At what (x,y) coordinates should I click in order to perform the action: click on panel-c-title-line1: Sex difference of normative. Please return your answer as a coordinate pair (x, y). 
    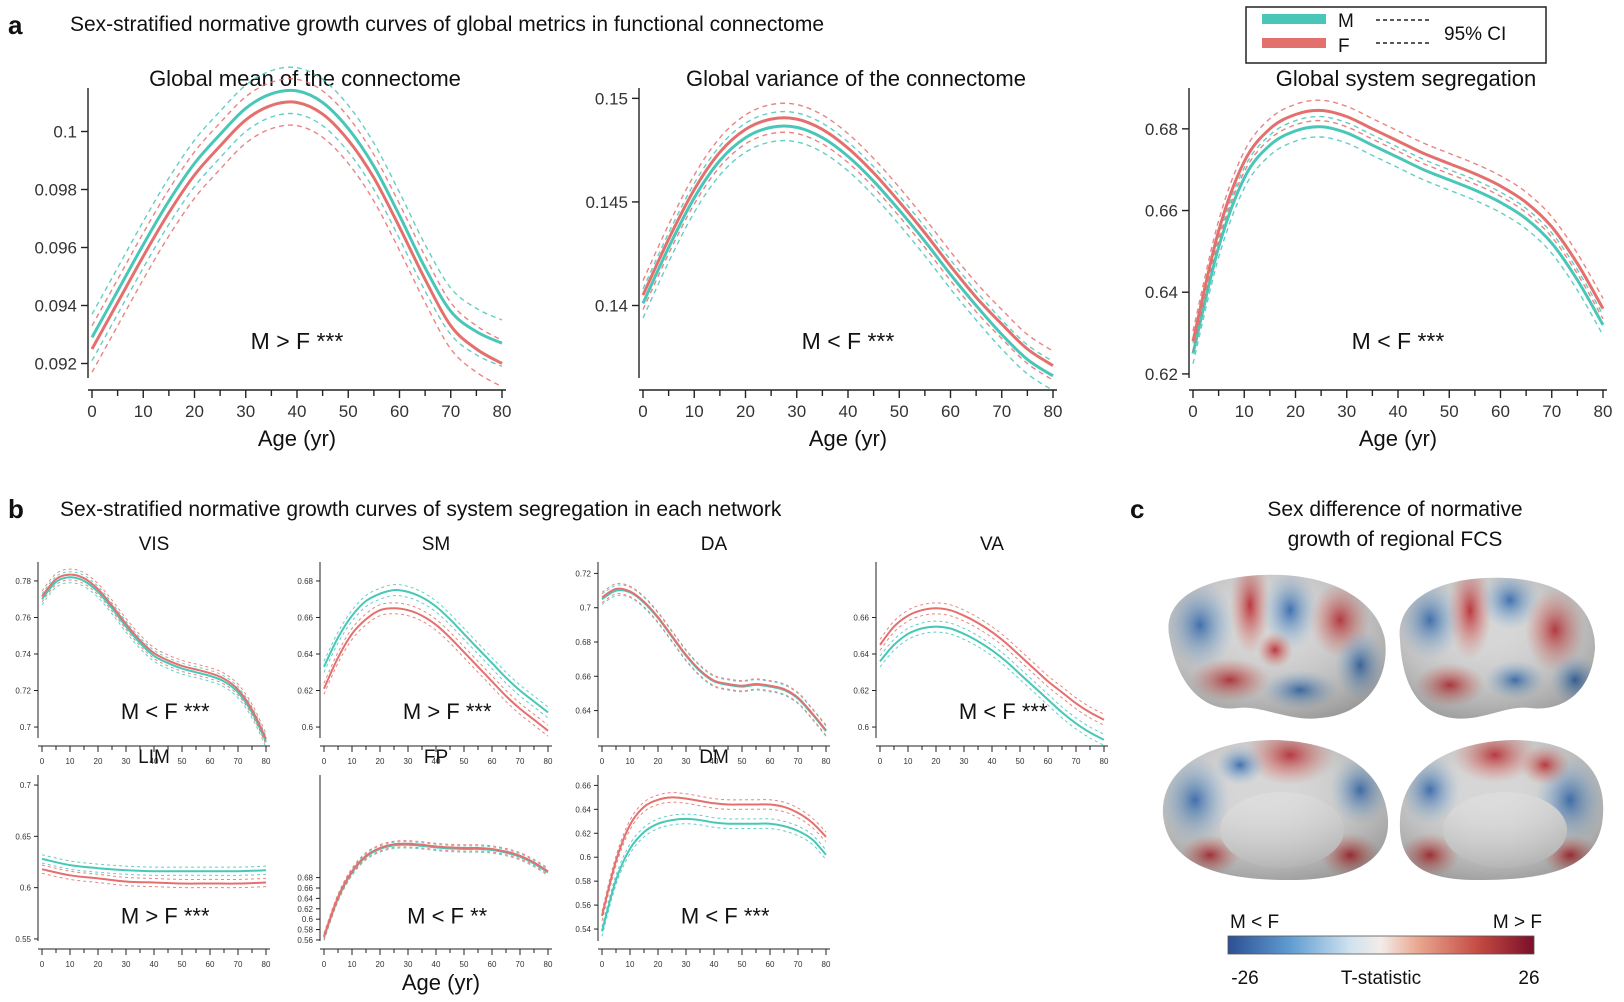
    Looking at the image, I should click on (1394, 509).